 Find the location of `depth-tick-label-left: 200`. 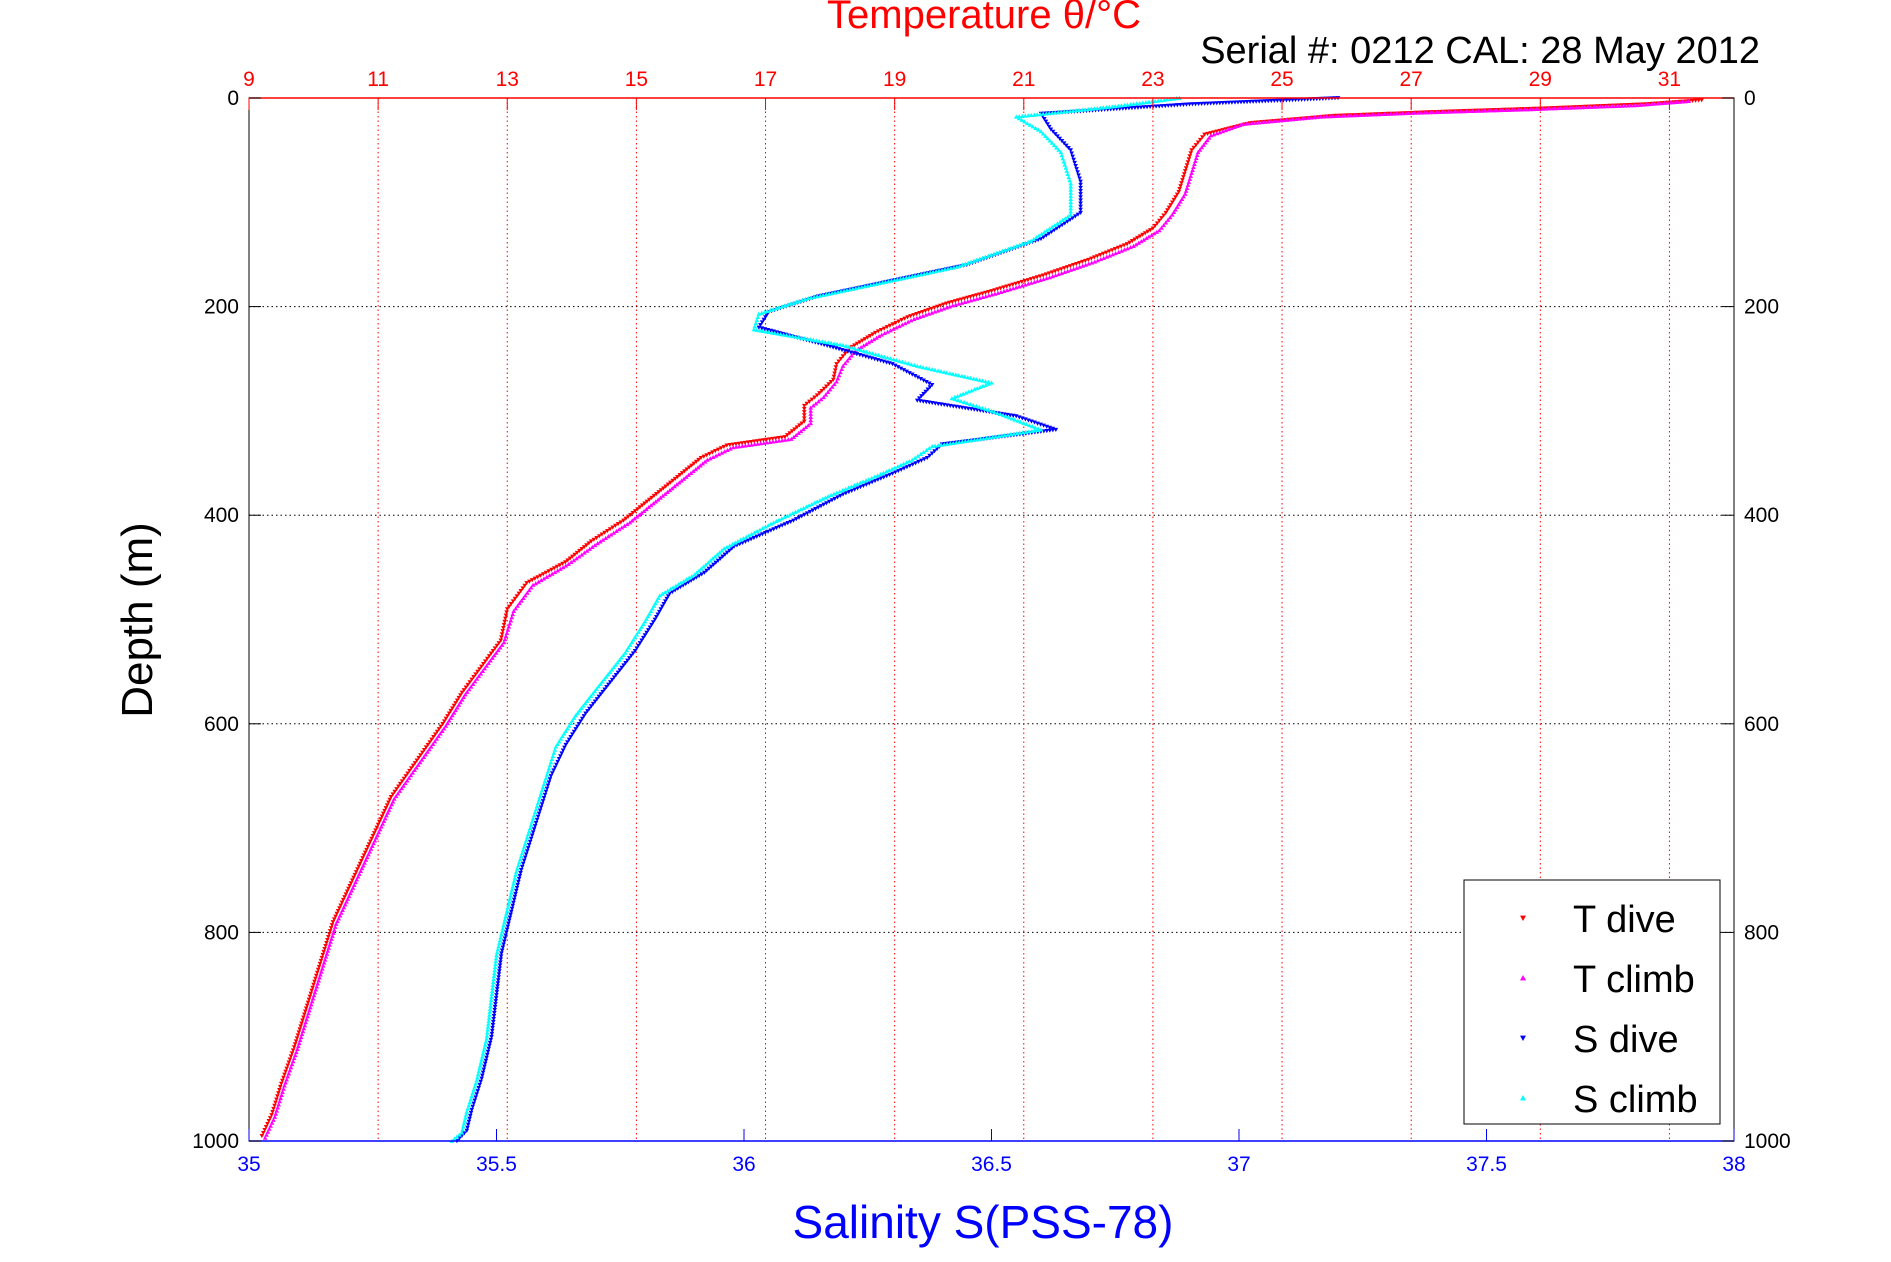

depth-tick-label-left: 200 is located at coordinates (221, 307).